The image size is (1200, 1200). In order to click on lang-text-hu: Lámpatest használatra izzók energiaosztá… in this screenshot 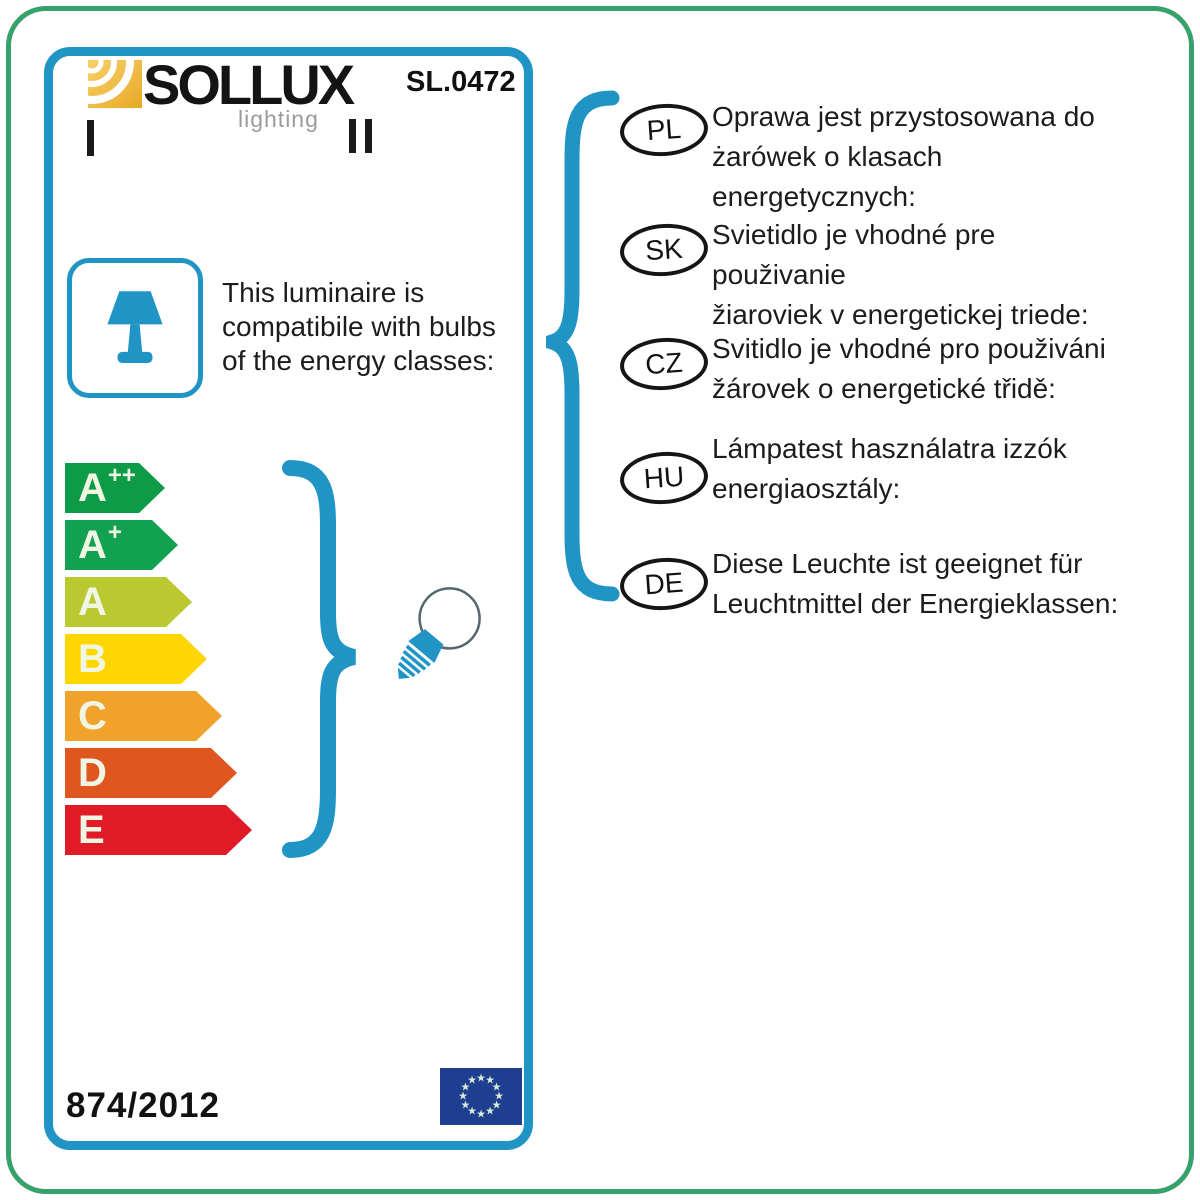, I will do `click(922, 469)`.